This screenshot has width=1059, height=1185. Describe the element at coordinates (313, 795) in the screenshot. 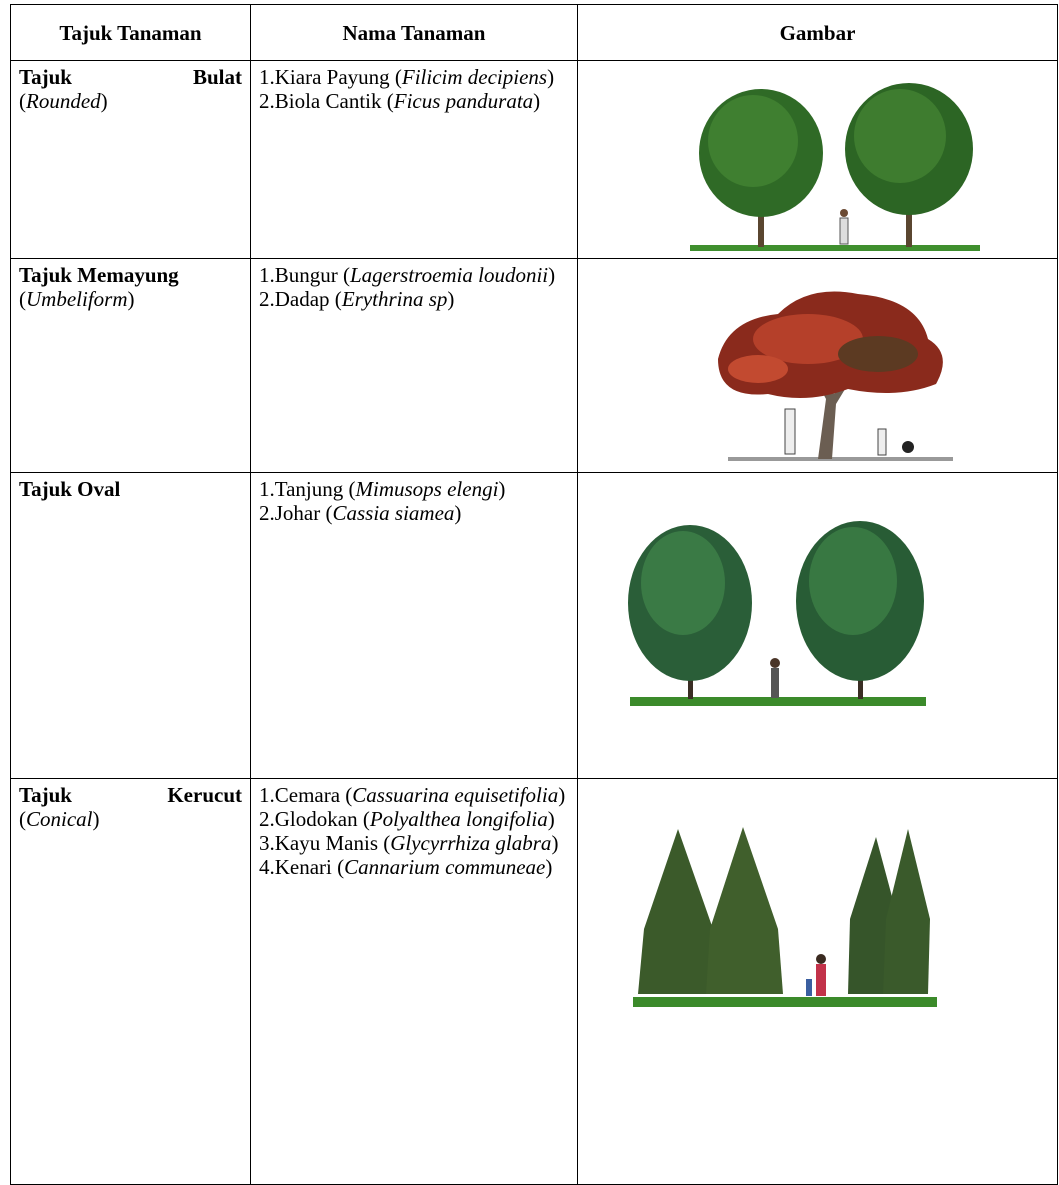

I see `plant-name: Cemara (` at that location.